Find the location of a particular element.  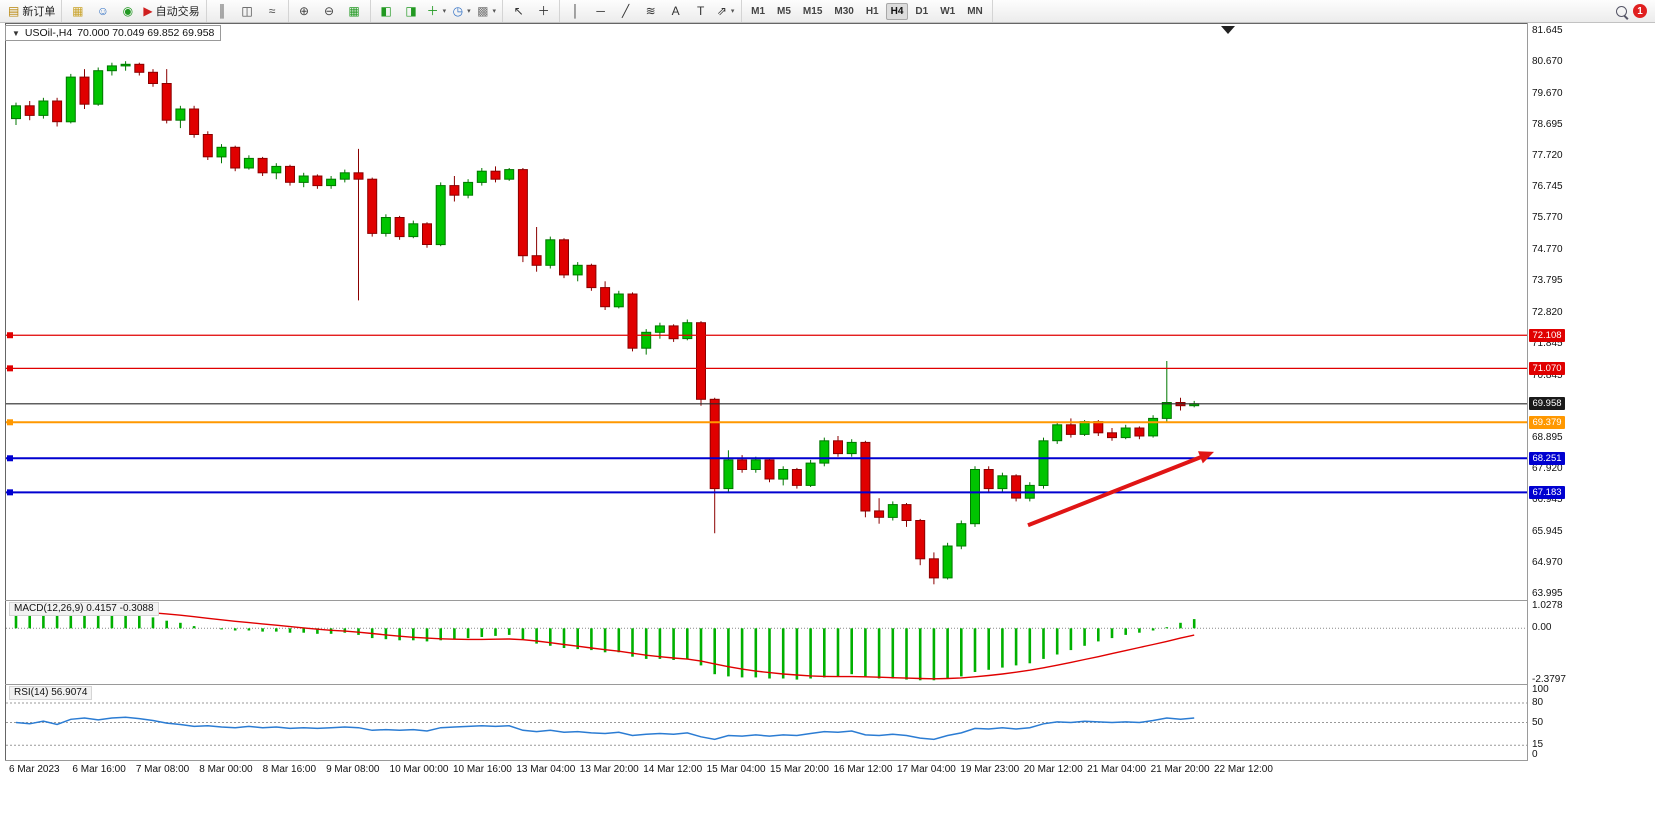

price-badge-68.251: 68.251 is located at coordinates (1547, 458).